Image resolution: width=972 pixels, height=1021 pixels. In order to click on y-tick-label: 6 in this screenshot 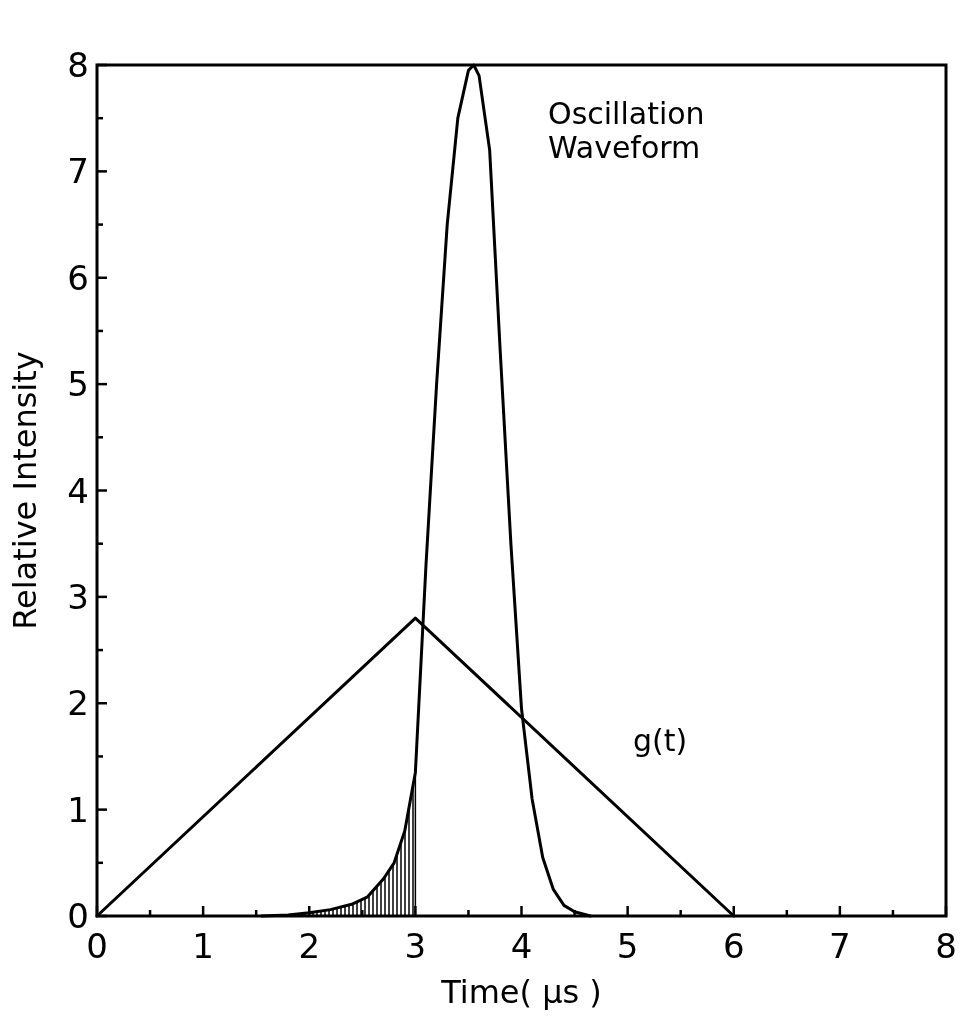, I will do `click(78, 277)`.